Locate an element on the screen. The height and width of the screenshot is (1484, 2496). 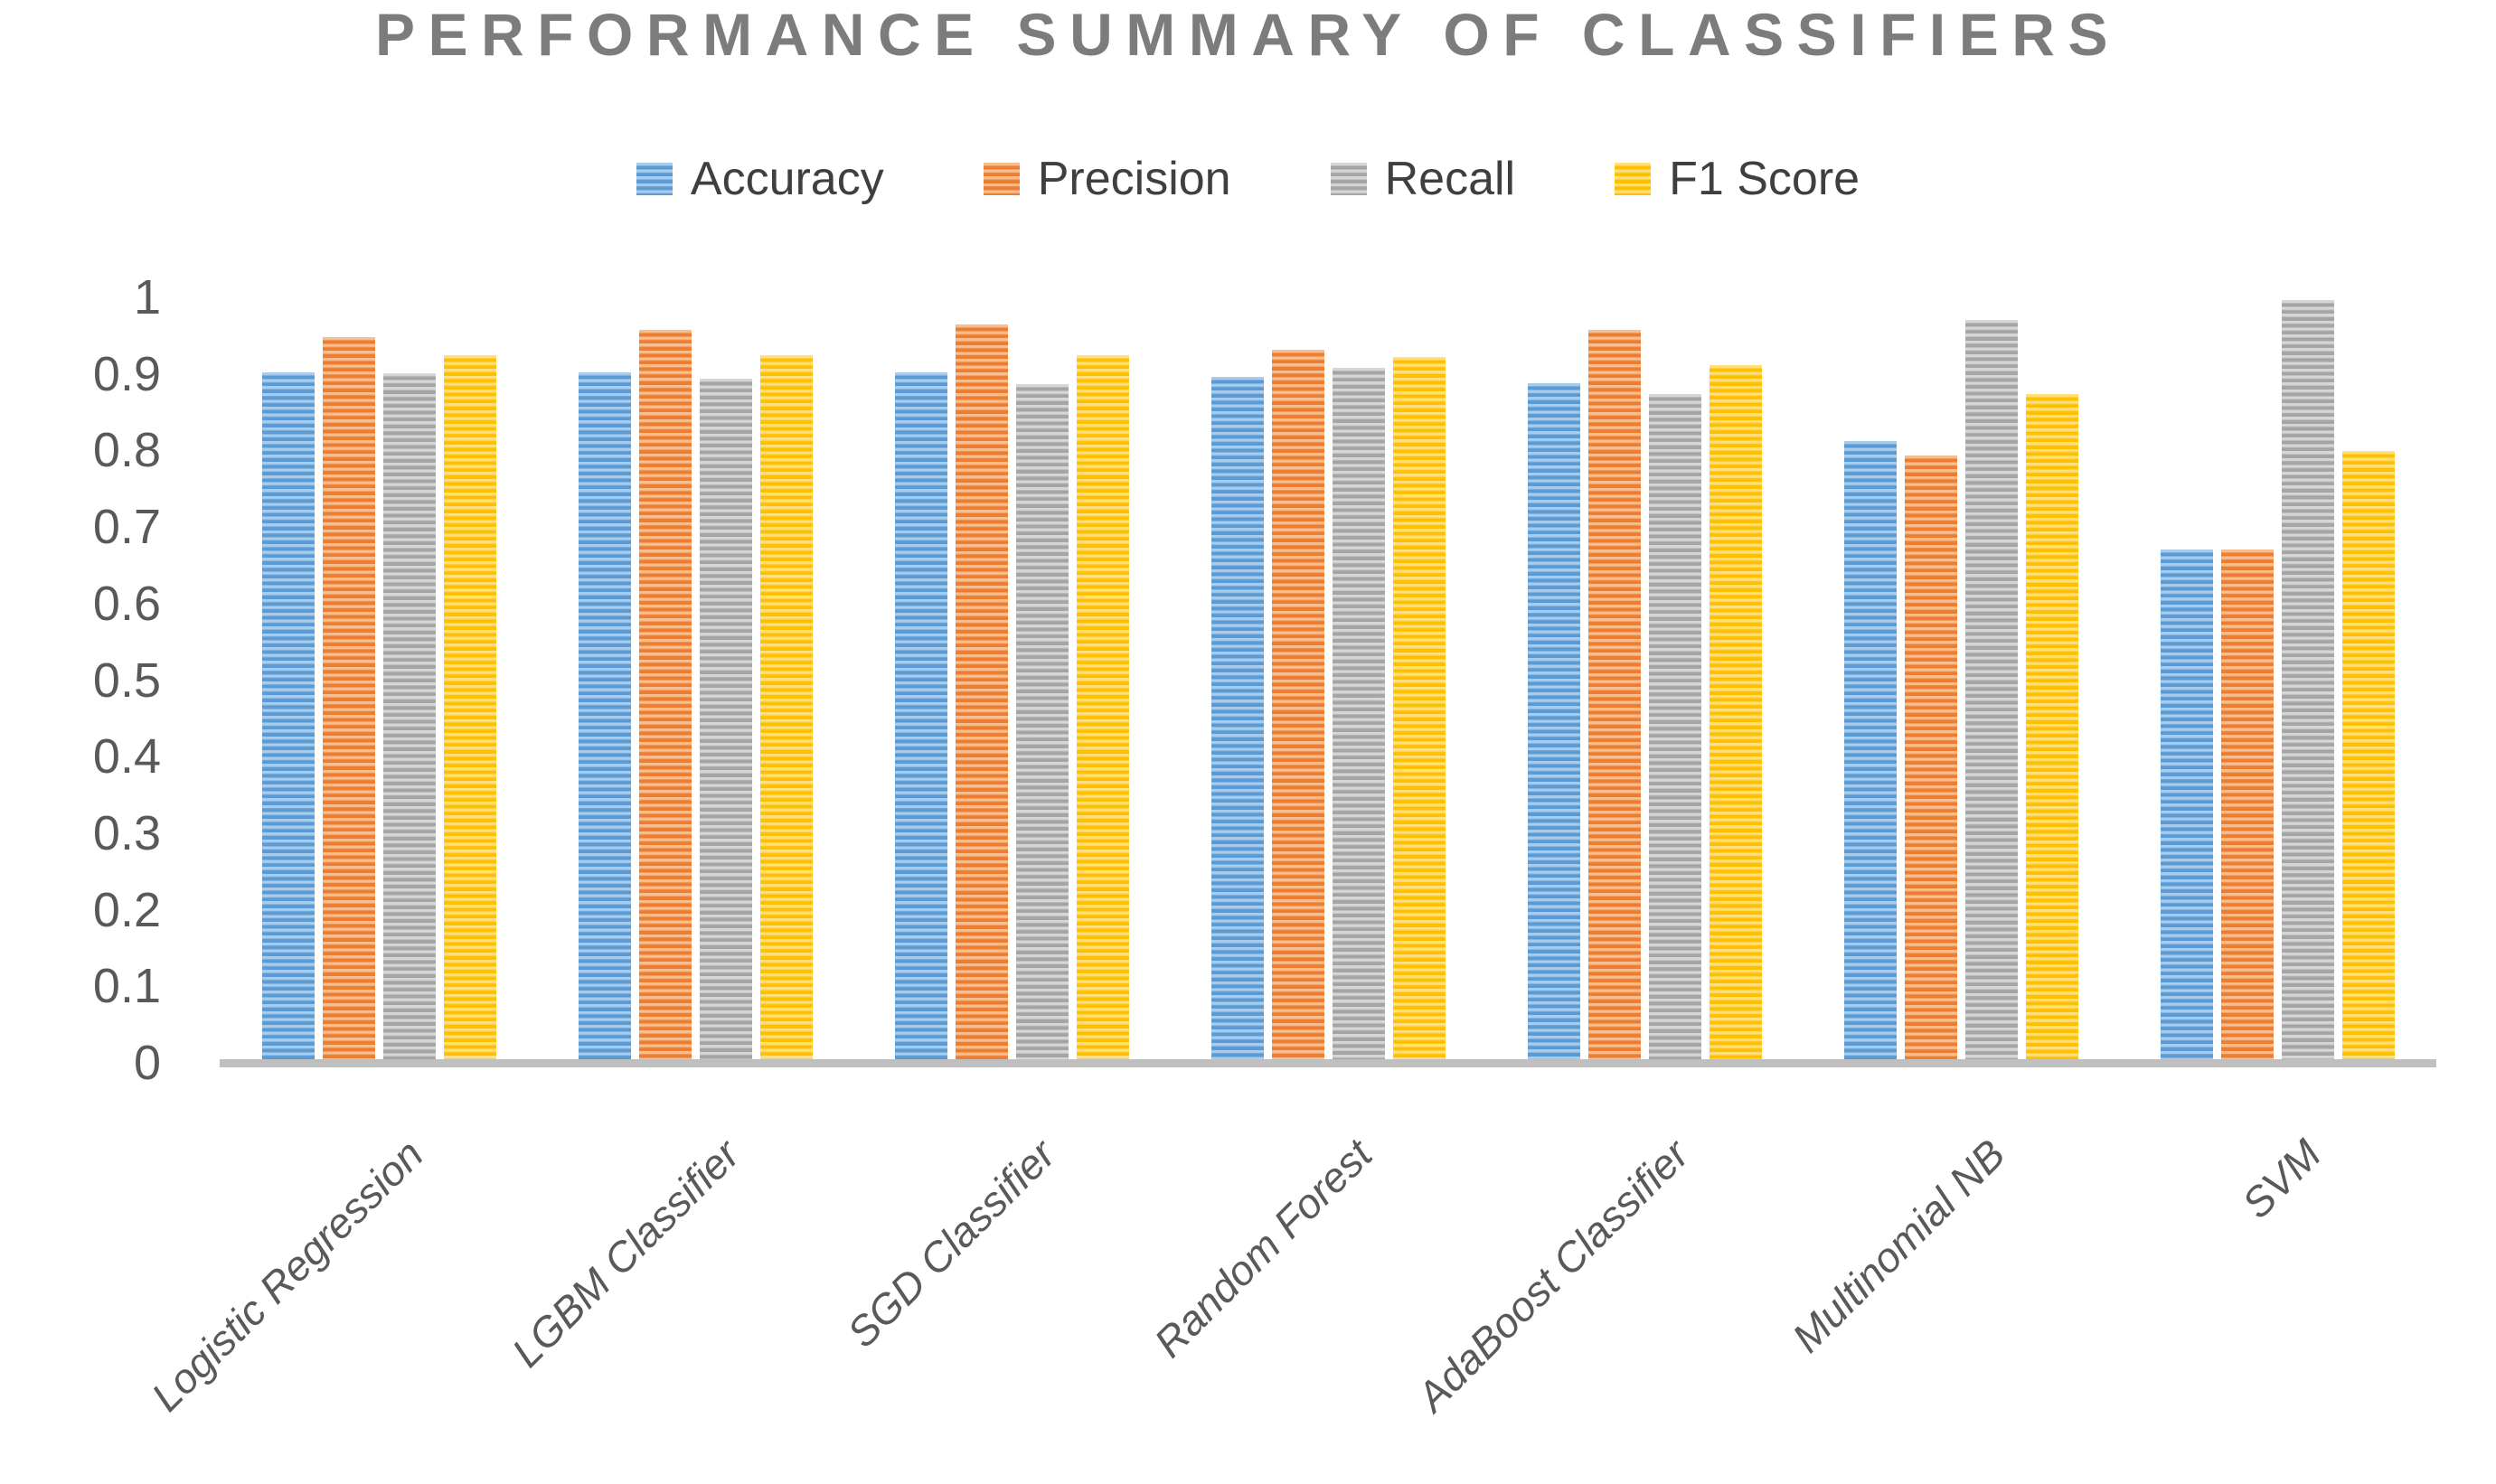
x-label-slot-random-forest: Random Forest is located at coordinates (1316, 1249).